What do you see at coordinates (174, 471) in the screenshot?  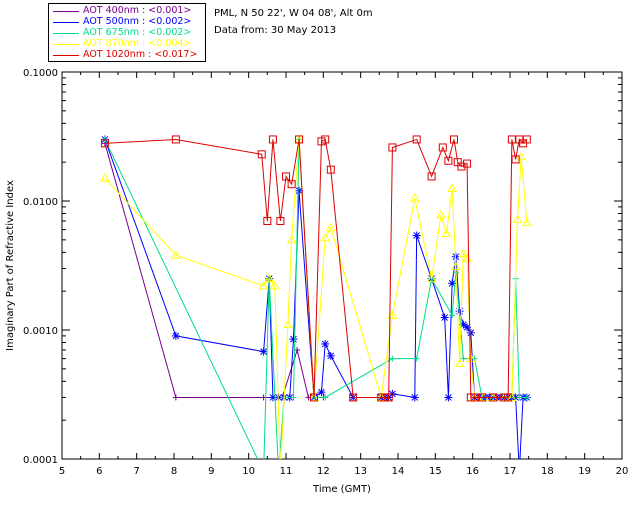 I see `x-tick-label: 8` at bounding box center [174, 471].